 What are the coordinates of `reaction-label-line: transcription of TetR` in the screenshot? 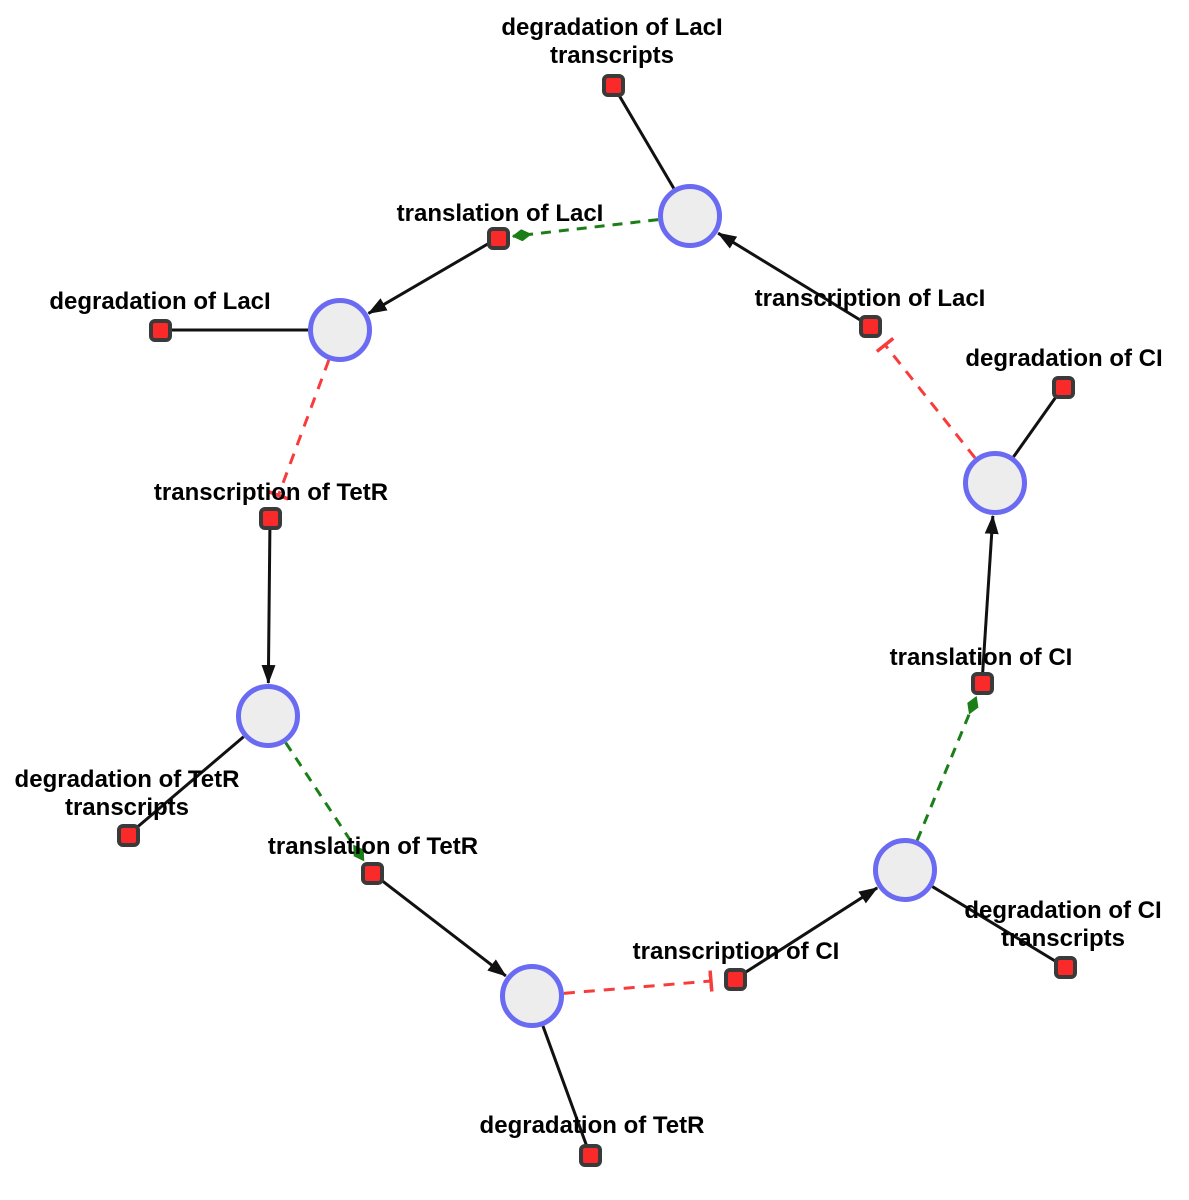 It's located at (271, 492).